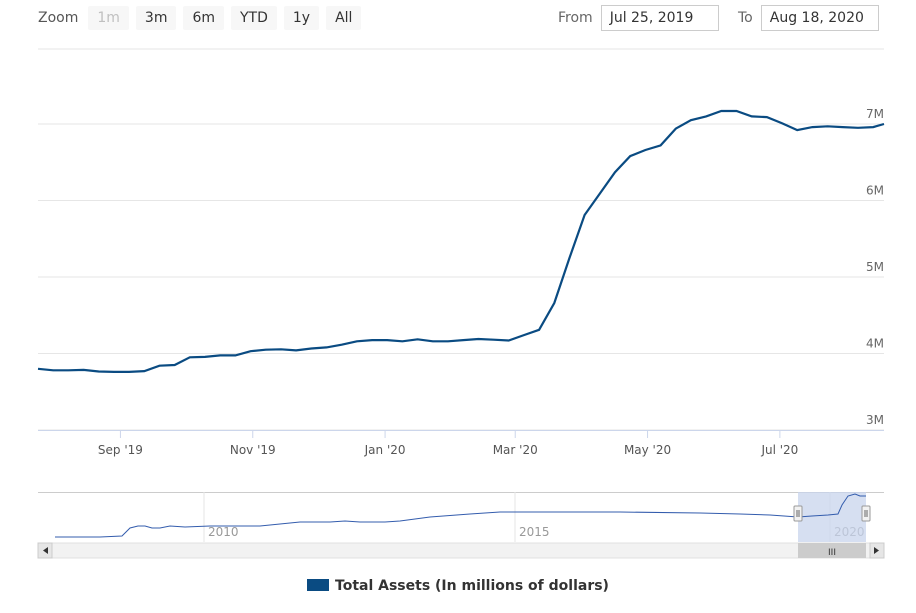 The height and width of the screenshot is (613, 916). What do you see at coordinates (875, 114) in the screenshot?
I see `y-tick-label: 7M` at bounding box center [875, 114].